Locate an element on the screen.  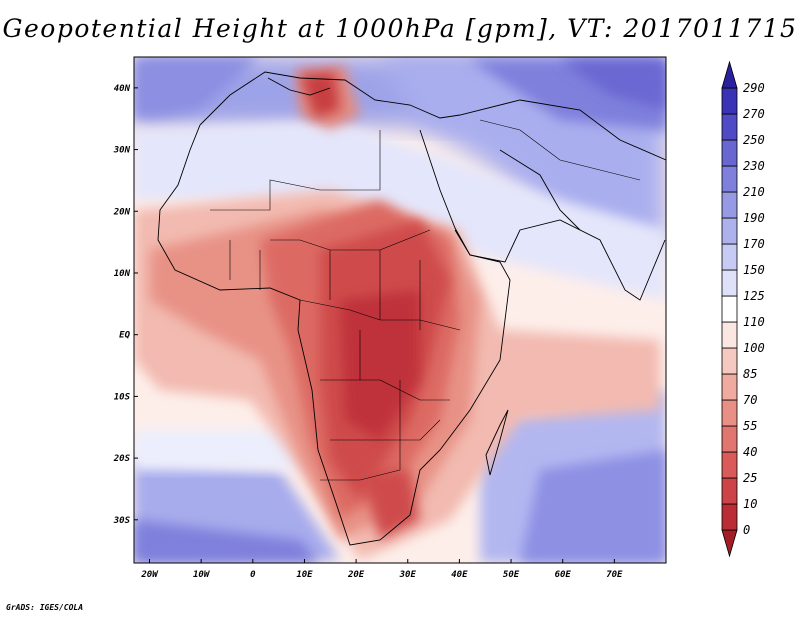
footer-credit: GrADS: IGES/COLA is located at coordinates (45, 607).